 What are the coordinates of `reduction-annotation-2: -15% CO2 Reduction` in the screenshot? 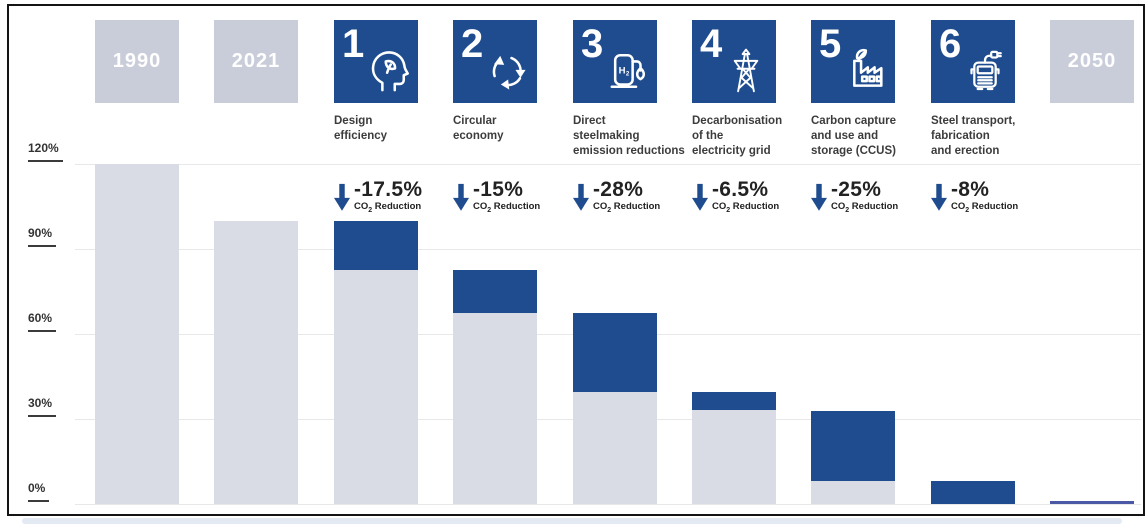 It's located at (496, 197).